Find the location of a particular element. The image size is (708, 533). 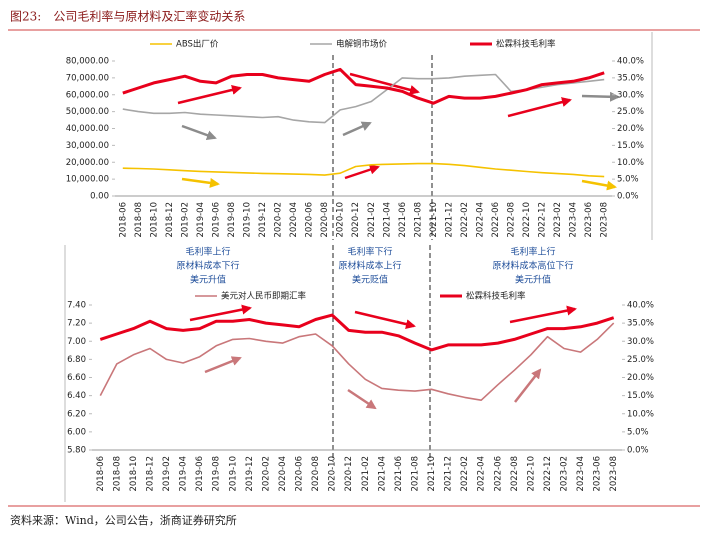

y-tick-label: 7.20 is located at coordinates (76, 324).